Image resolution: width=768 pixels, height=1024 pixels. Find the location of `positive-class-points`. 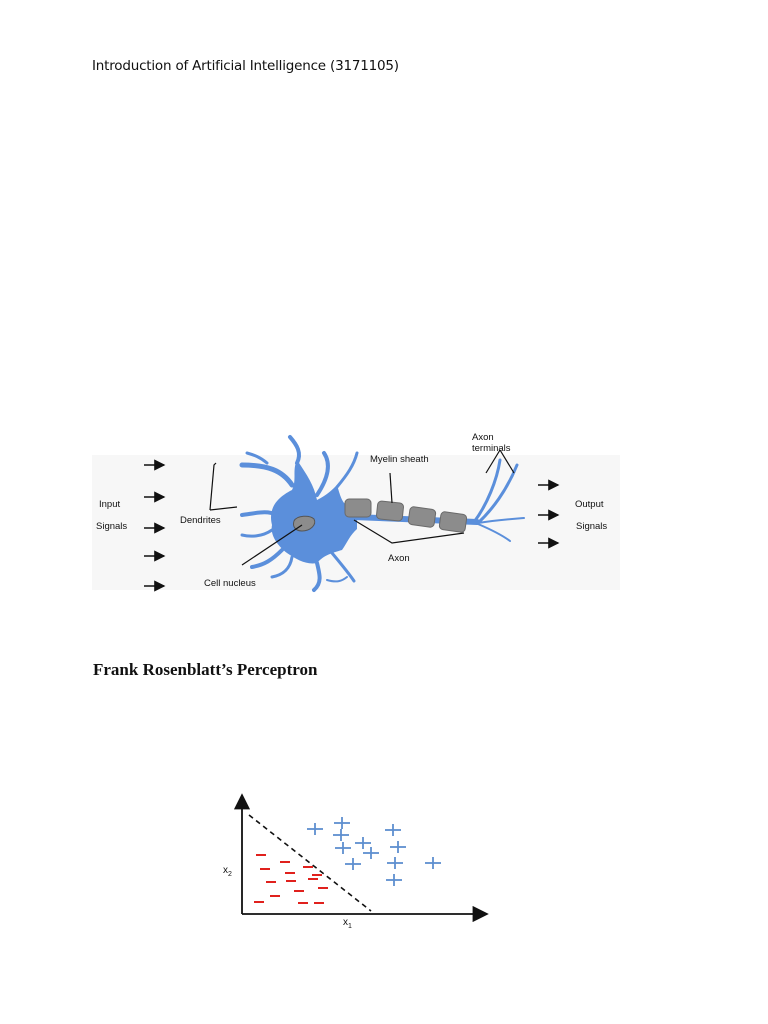

positive-class-points is located at coordinates (374, 851).